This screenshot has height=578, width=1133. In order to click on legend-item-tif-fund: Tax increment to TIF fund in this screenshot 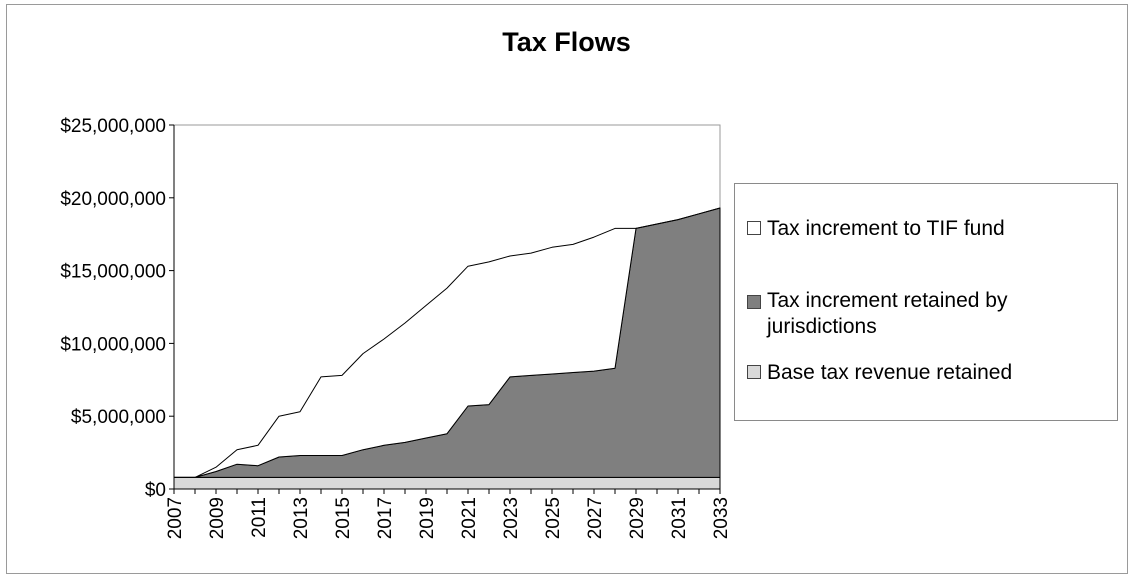, I will do `click(876, 229)`.